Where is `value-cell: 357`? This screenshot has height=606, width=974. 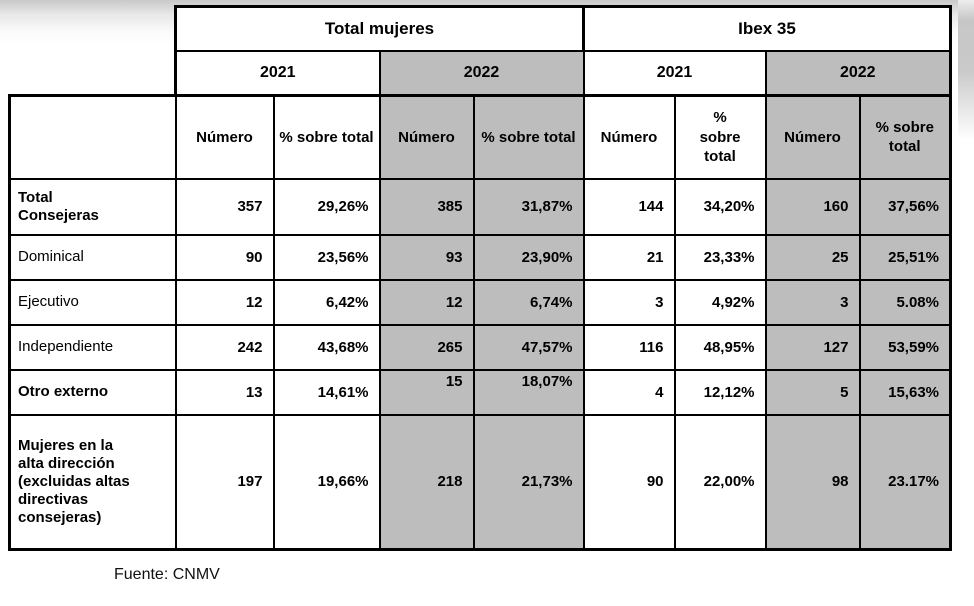 value-cell: 357 is located at coordinates (224, 206).